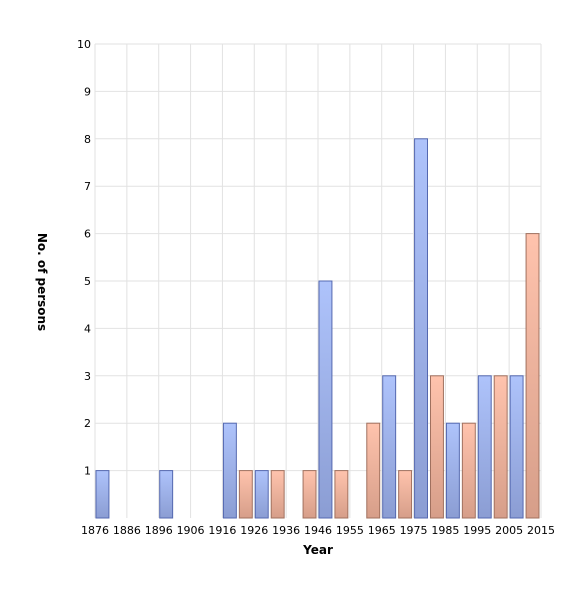  I want to click on x-tick-label: 1926, so click(254, 530).